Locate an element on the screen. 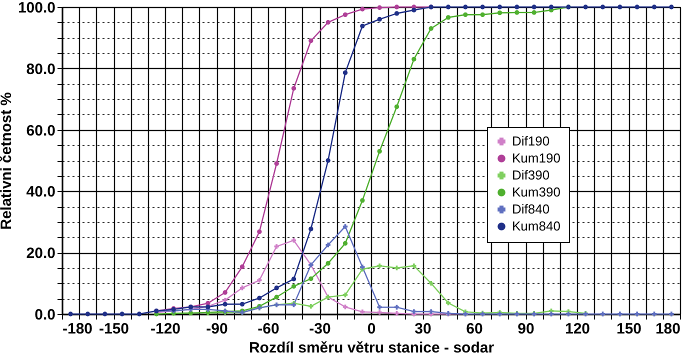 The image size is (697, 353). legend-label: Dif390 is located at coordinates (531, 175).